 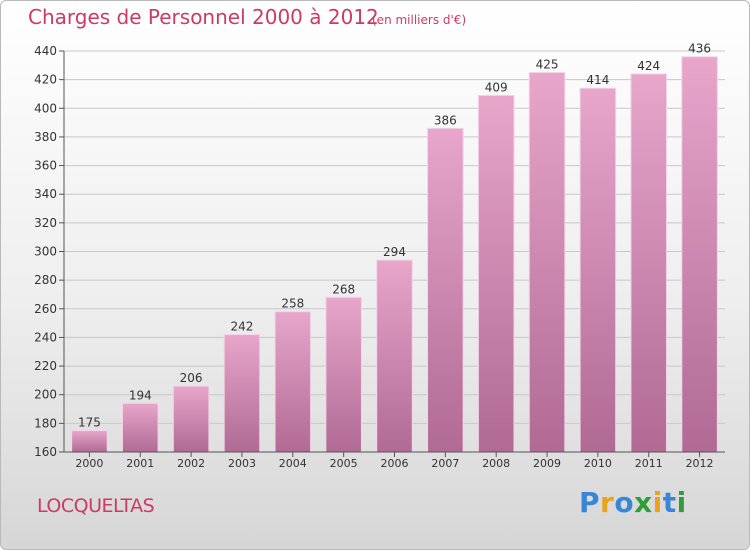 I want to click on y-tick-label: 220, so click(x=45, y=366).